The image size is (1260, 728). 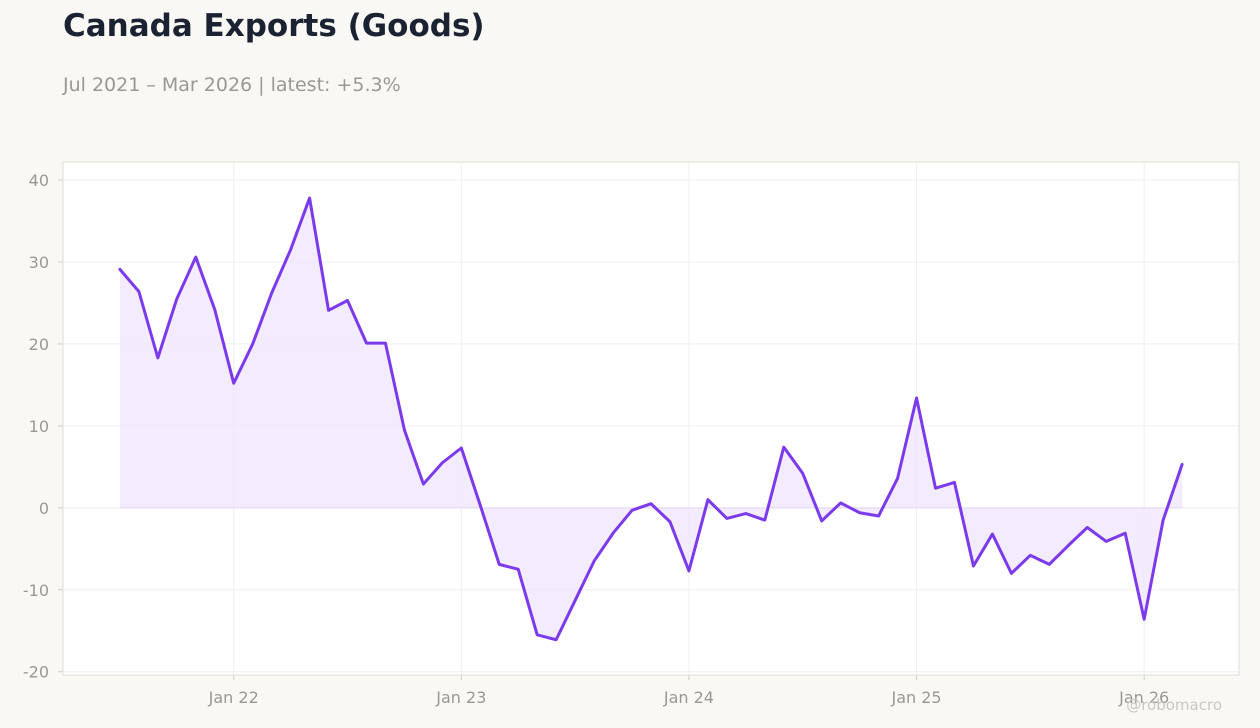 What do you see at coordinates (1174, 705) in the screenshot?
I see `watermark: @robomacro` at bounding box center [1174, 705].